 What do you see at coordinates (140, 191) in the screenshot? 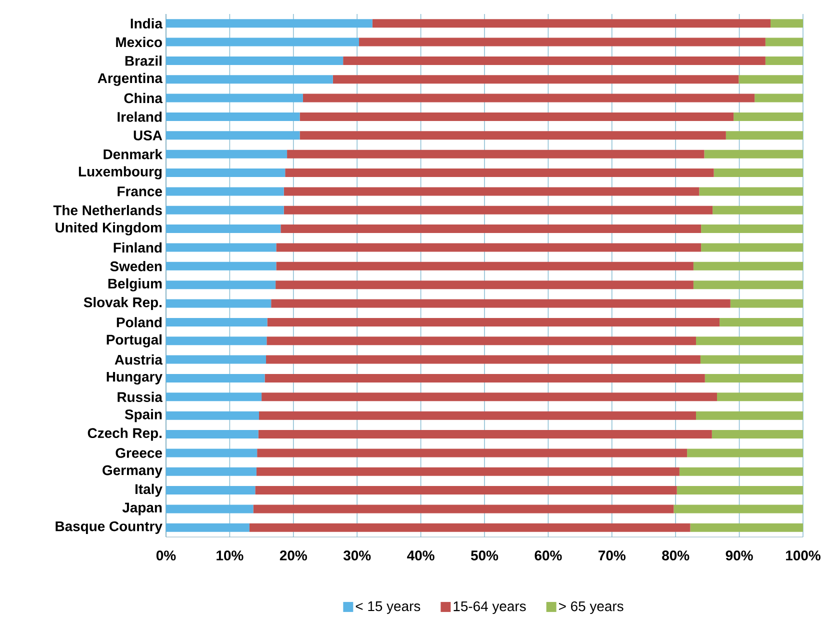
I see `y-tick-label: France` at bounding box center [140, 191].